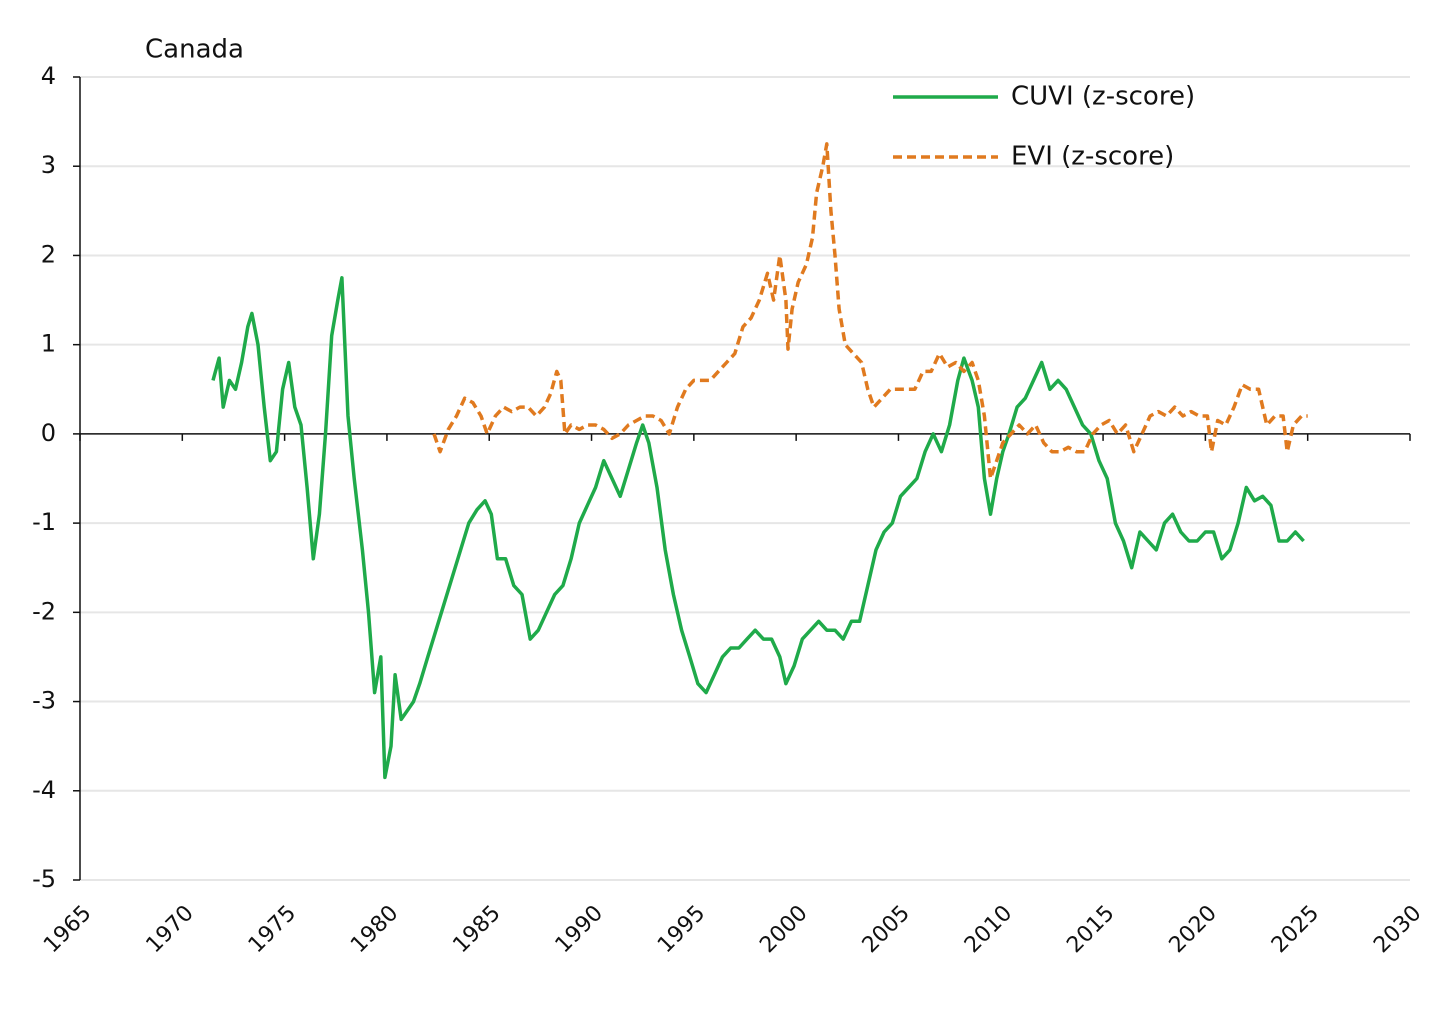  What do you see at coordinates (44, 879) in the screenshot?
I see `y-tick-label: -5` at bounding box center [44, 879].